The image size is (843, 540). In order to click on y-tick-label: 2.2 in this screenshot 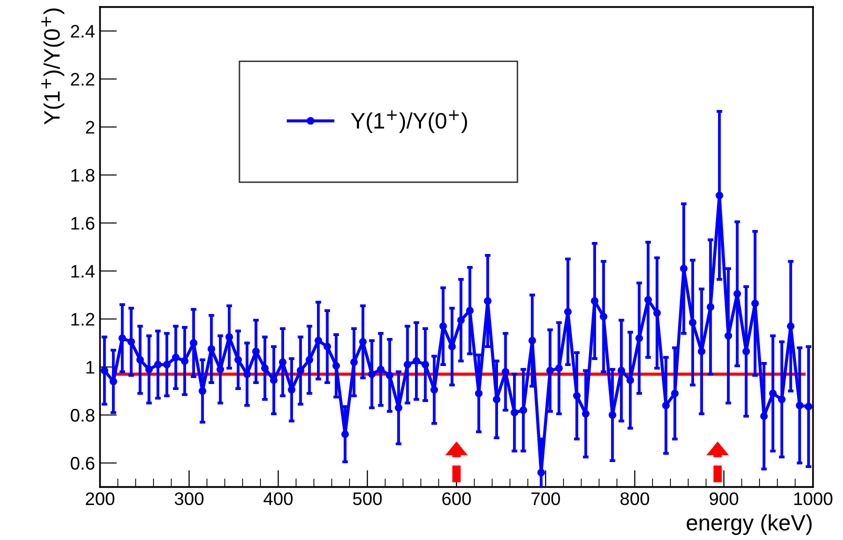, I will do `click(82, 79)`.